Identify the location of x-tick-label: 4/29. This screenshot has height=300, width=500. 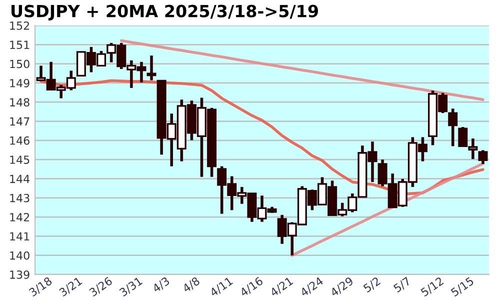
(342, 287).